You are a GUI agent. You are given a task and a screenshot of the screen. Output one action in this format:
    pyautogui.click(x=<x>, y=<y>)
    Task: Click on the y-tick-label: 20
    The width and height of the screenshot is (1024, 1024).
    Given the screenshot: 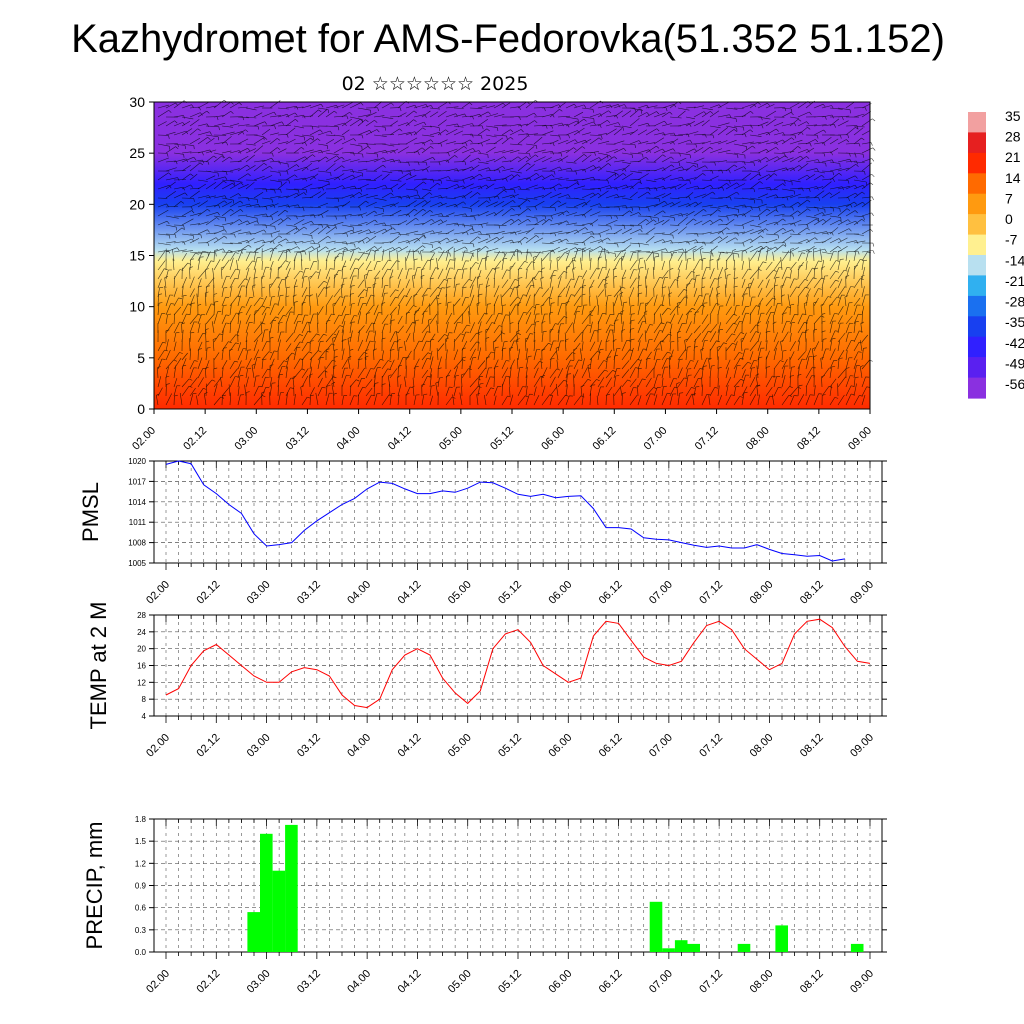 What is the action you would take?
    pyautogui.click(x=137, y=204)
    